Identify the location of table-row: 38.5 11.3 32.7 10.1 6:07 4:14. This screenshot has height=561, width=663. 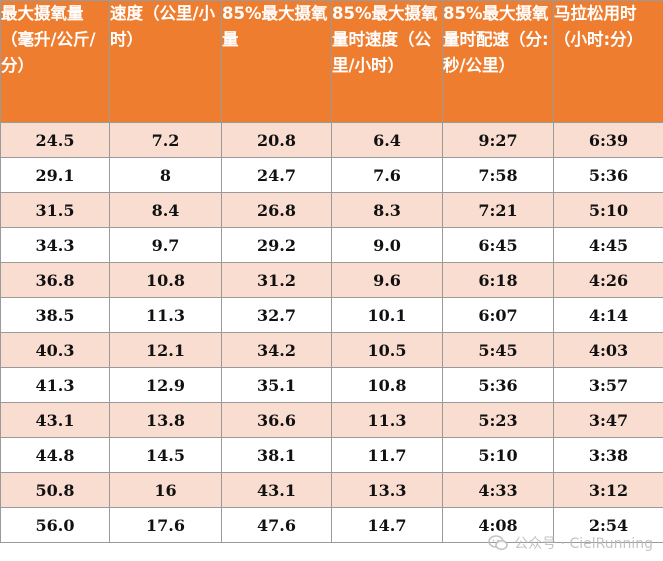
(331, 315).